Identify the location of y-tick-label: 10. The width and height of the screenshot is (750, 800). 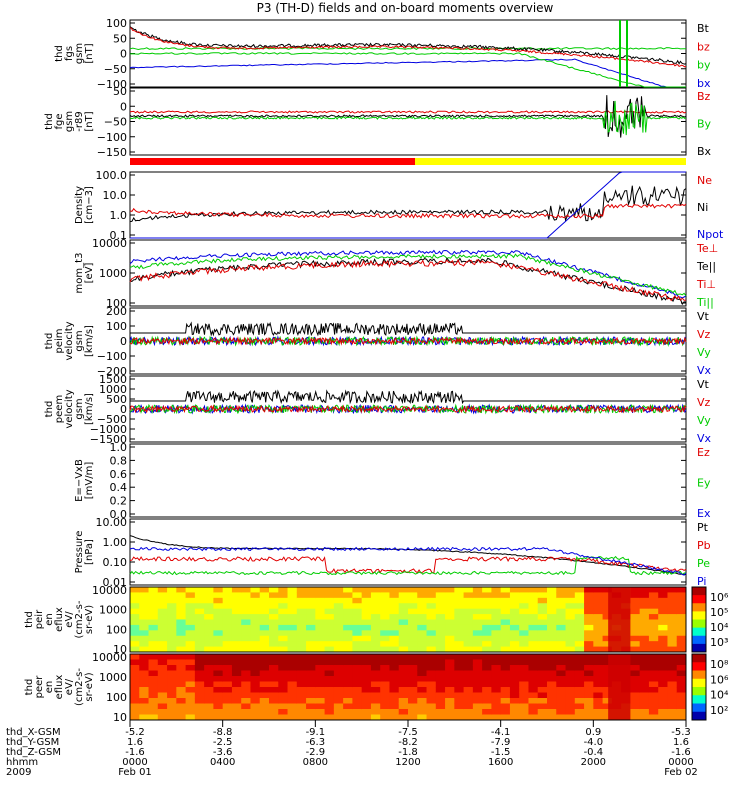
(120, 717).